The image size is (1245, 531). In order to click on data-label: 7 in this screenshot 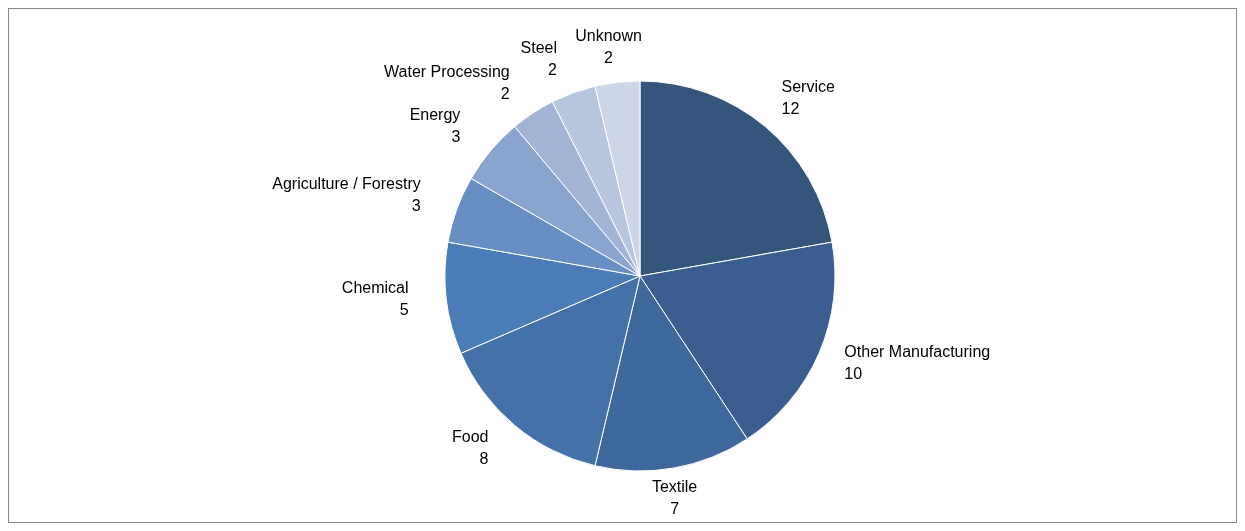, I will do `click(675, 508)`.